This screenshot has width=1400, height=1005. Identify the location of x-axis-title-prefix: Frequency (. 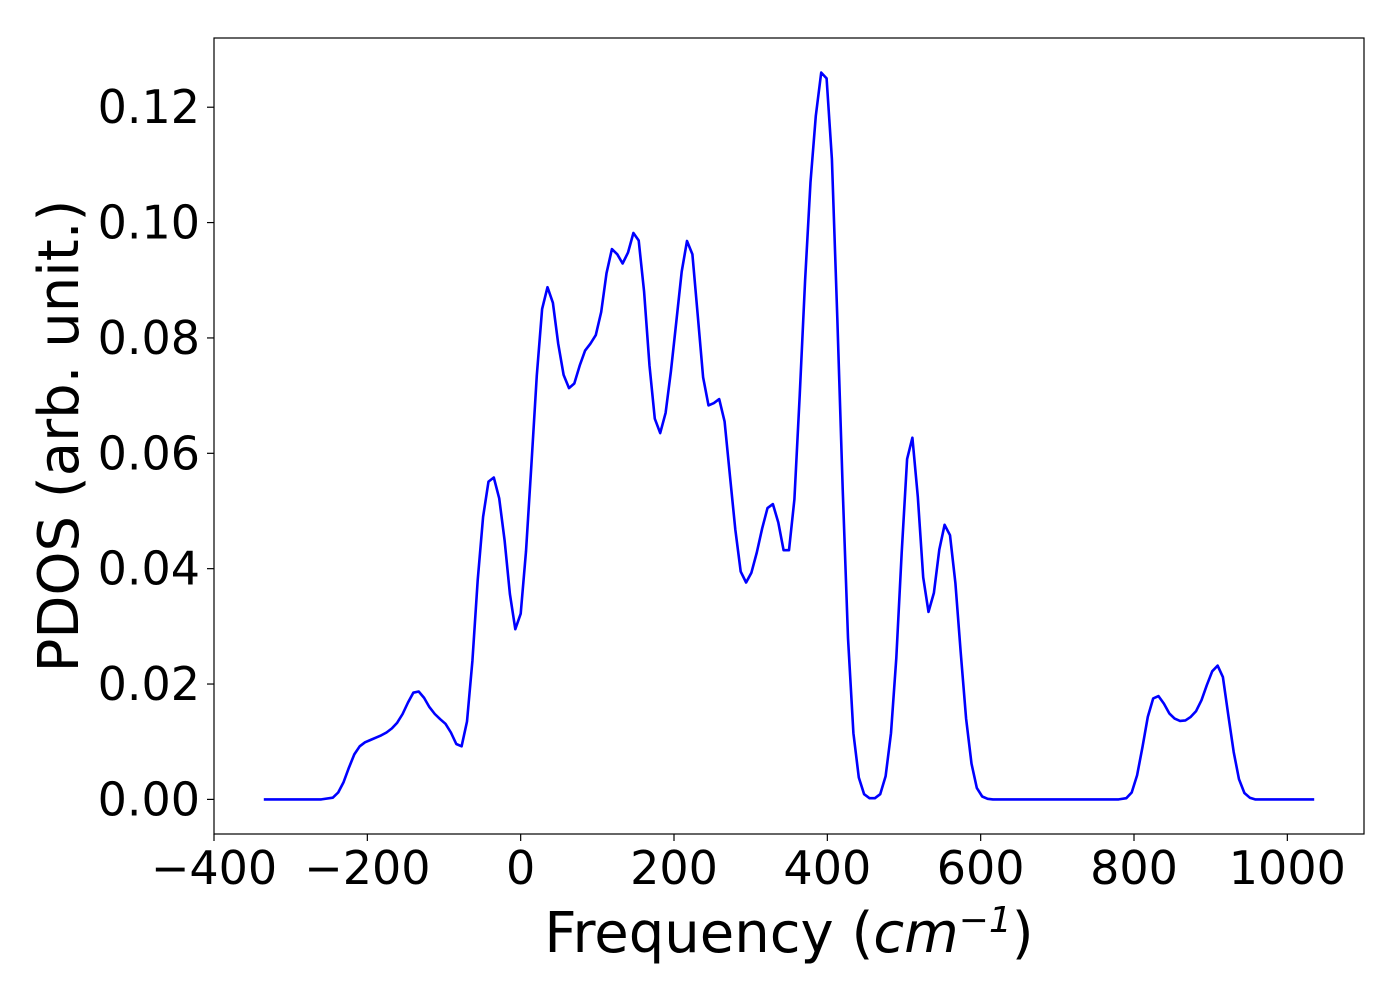
(708, 933).